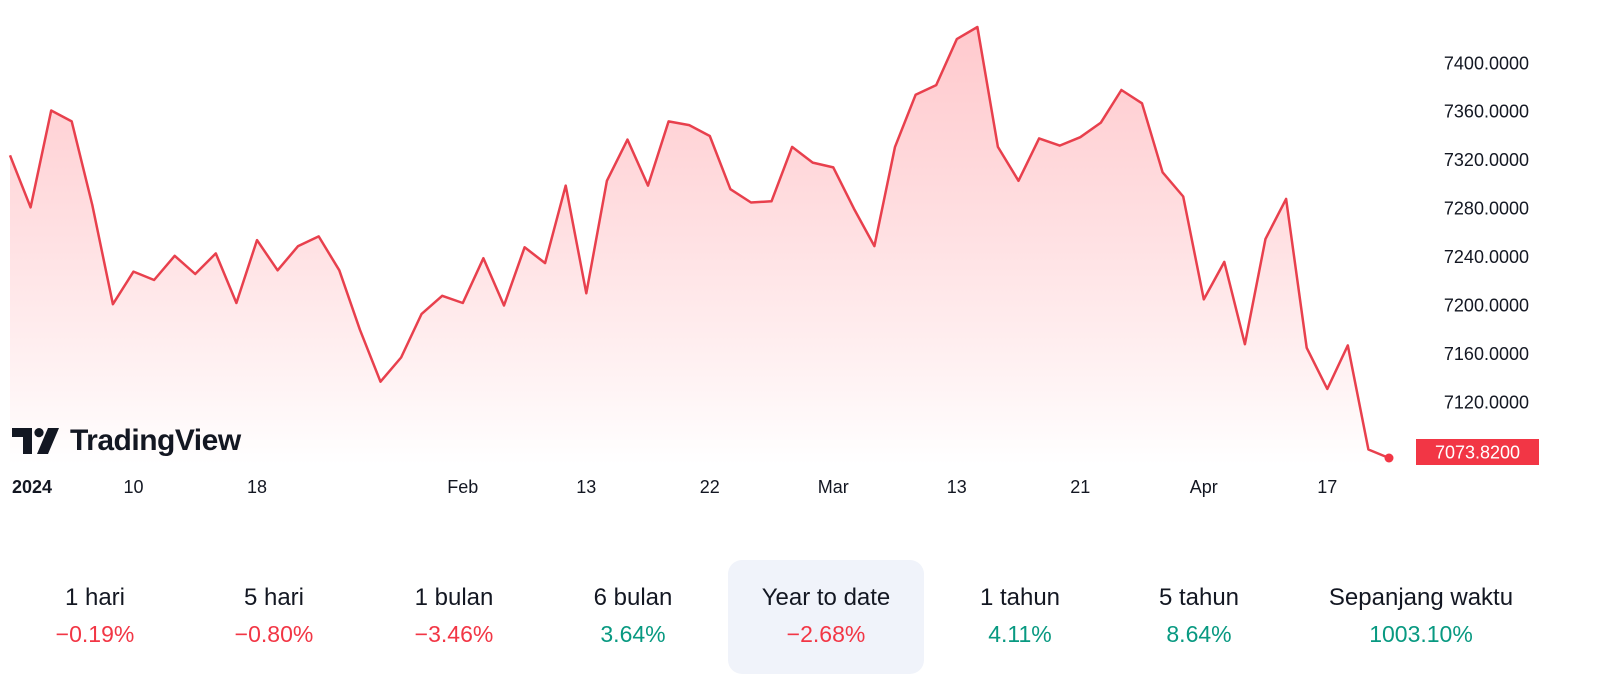  I want to click on last-price-label-group: 7073.8200, so click(1477, 452).